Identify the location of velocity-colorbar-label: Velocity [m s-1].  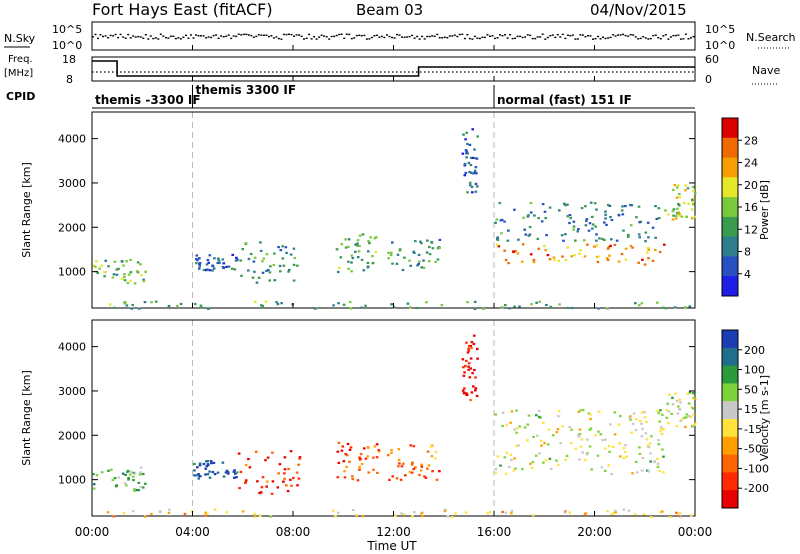
(764, 418).